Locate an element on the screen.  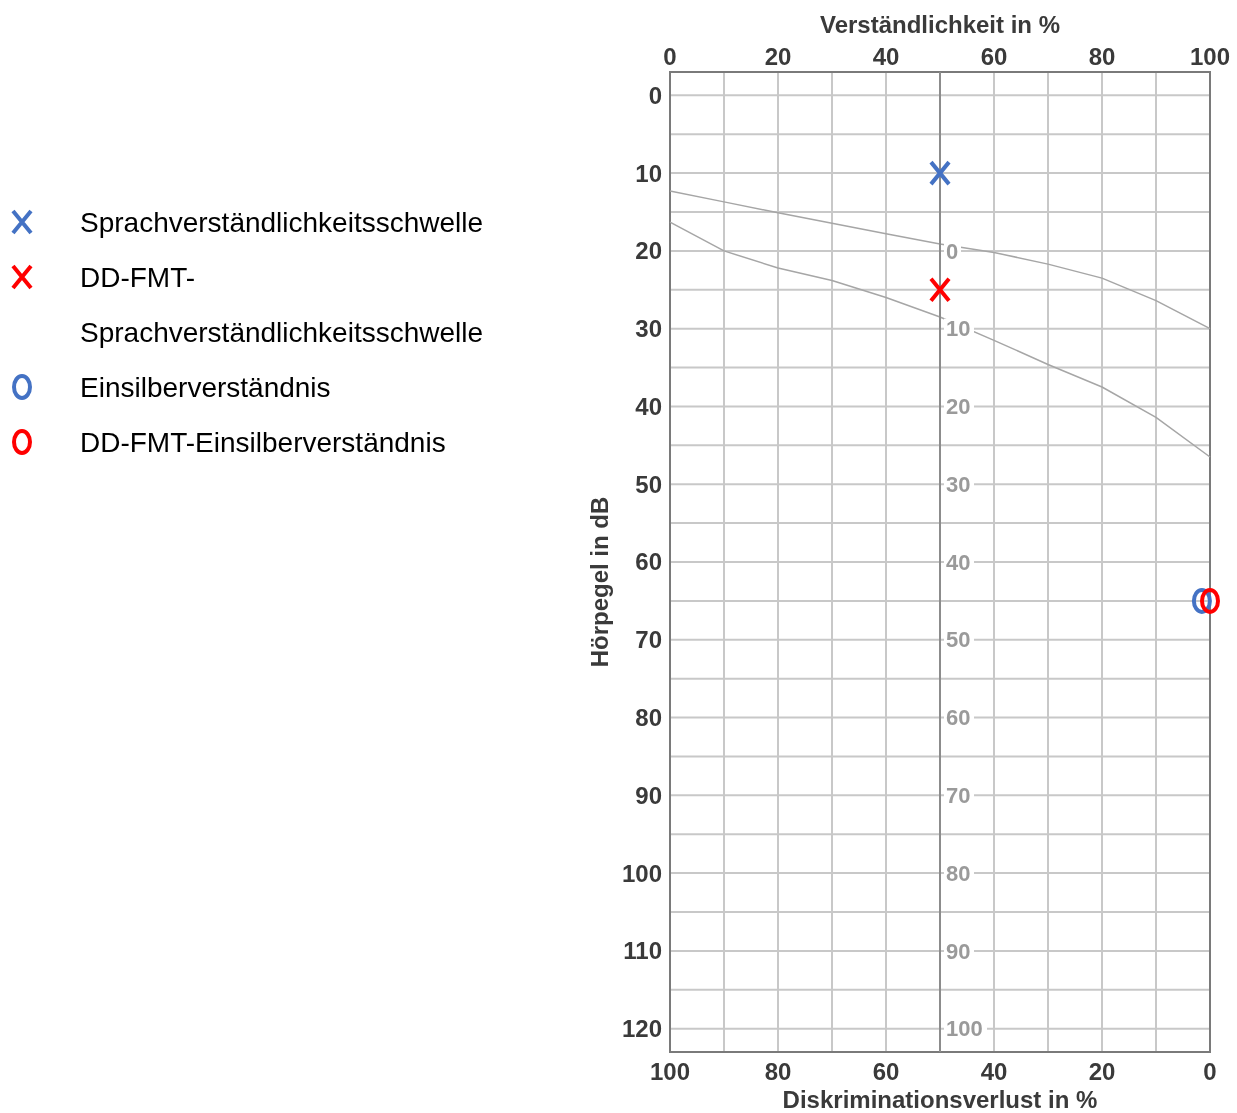
legend-label: DD-FMT-Einsilberverständnis is located at coordinates (263, 442).